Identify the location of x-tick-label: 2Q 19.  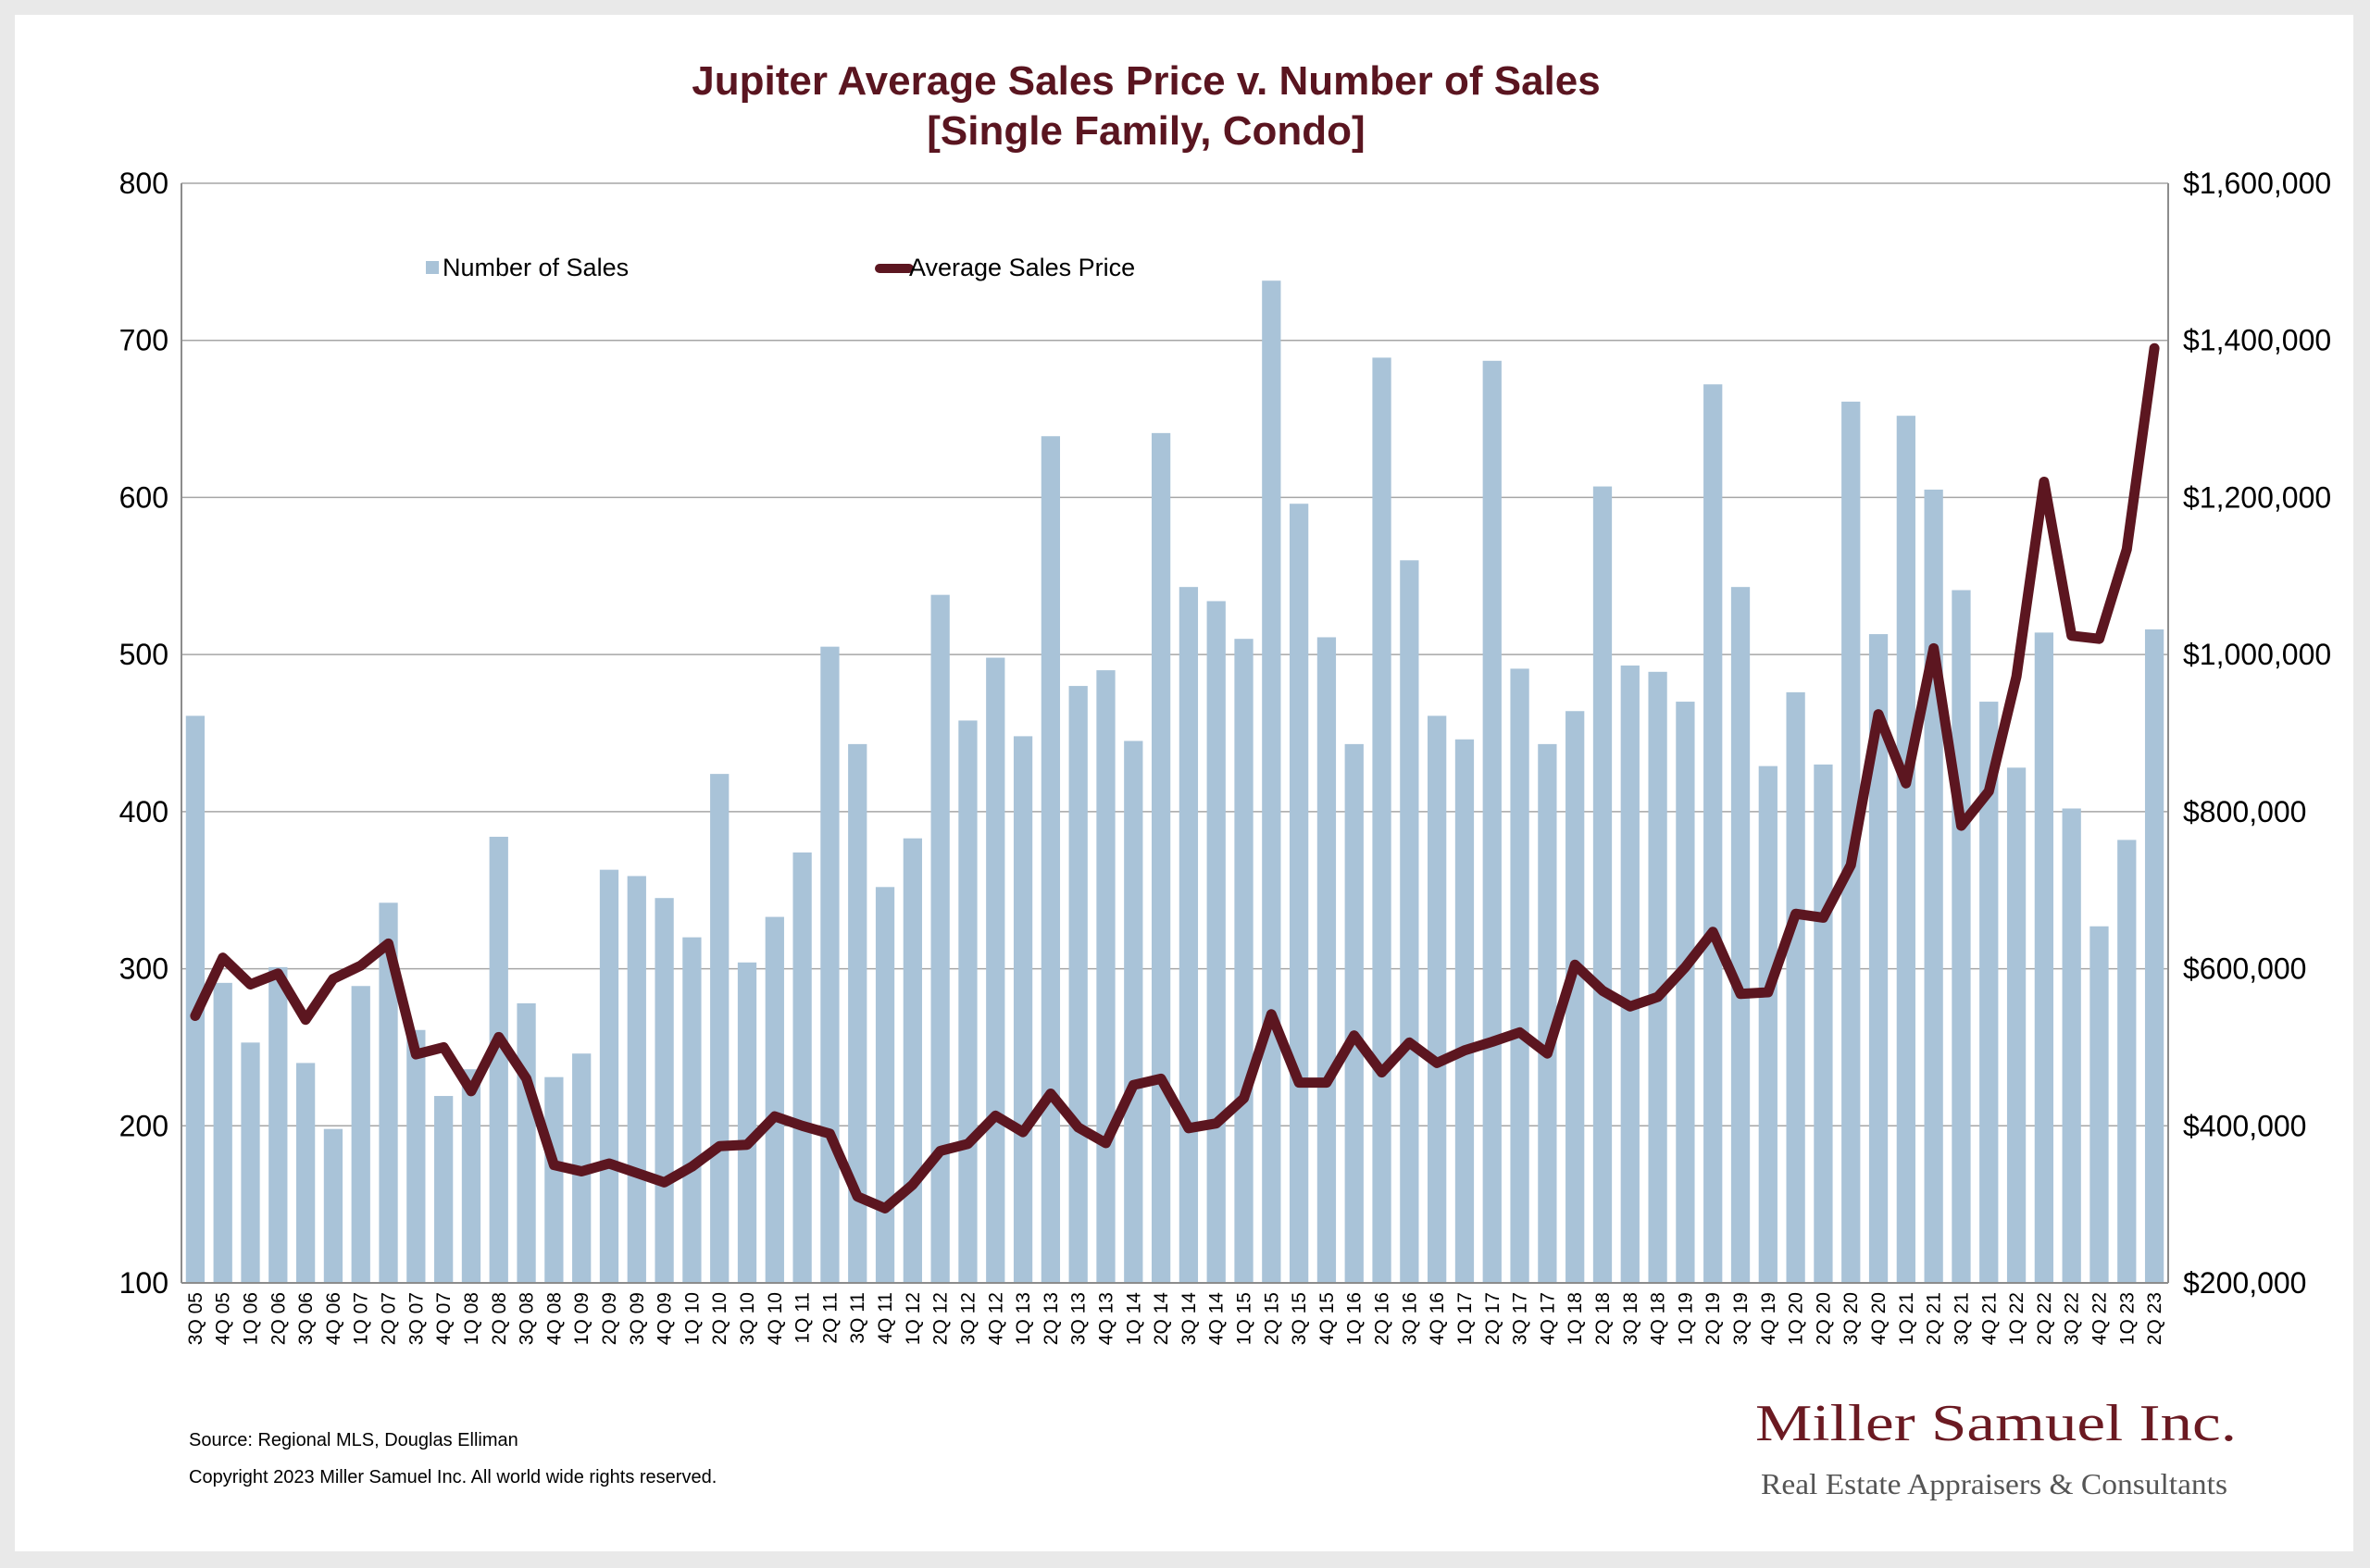
(1713, 1318).